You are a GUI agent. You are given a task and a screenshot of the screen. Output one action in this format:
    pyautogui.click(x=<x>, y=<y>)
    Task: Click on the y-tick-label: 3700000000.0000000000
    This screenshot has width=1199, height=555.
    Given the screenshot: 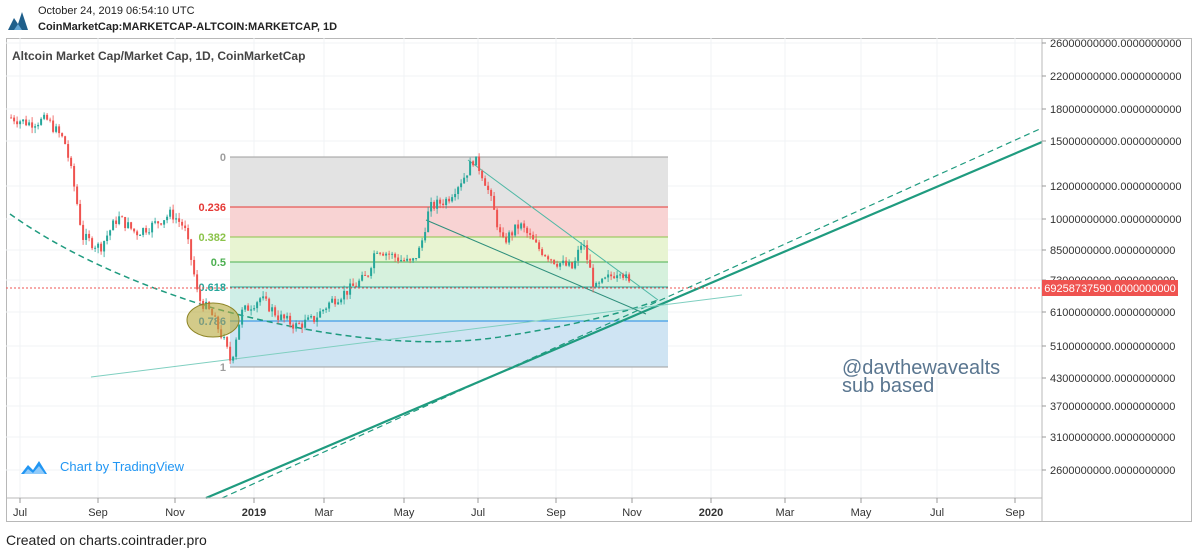 What is the action you would take?
    pyautogui.click(x=1112, y=407)
    